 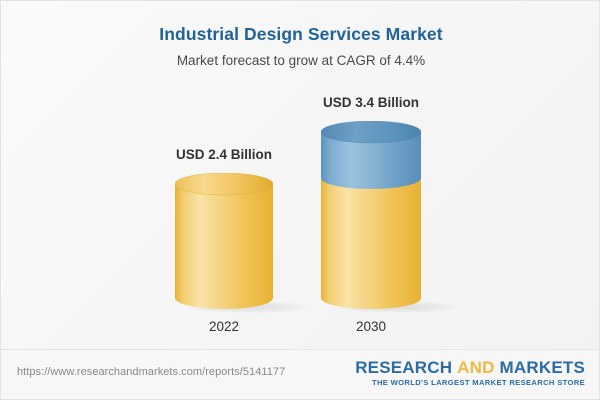 What do you see at coordinates (476, 367) in the screenshot?
I see `logo-word-and: AND` at bounding box center [476, 367].